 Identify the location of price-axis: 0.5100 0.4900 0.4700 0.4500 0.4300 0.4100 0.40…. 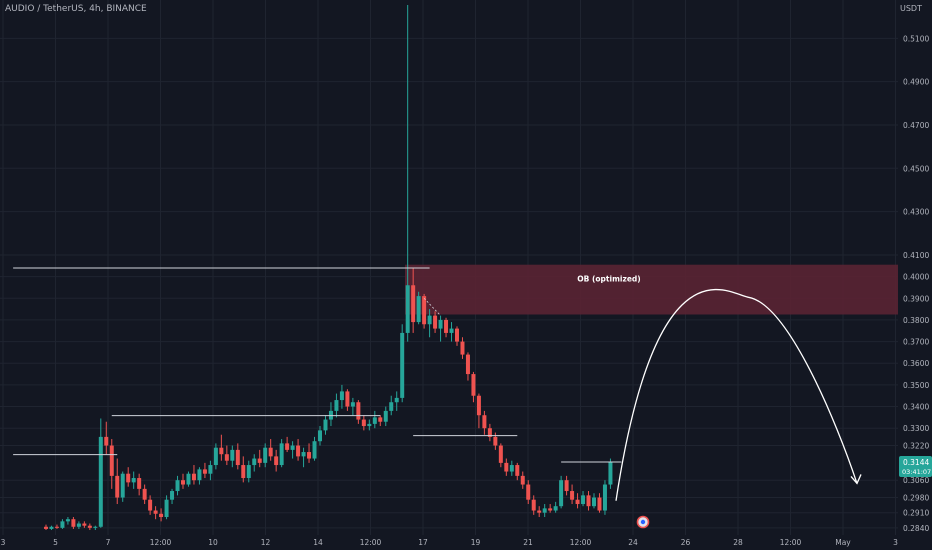
(916, 283).